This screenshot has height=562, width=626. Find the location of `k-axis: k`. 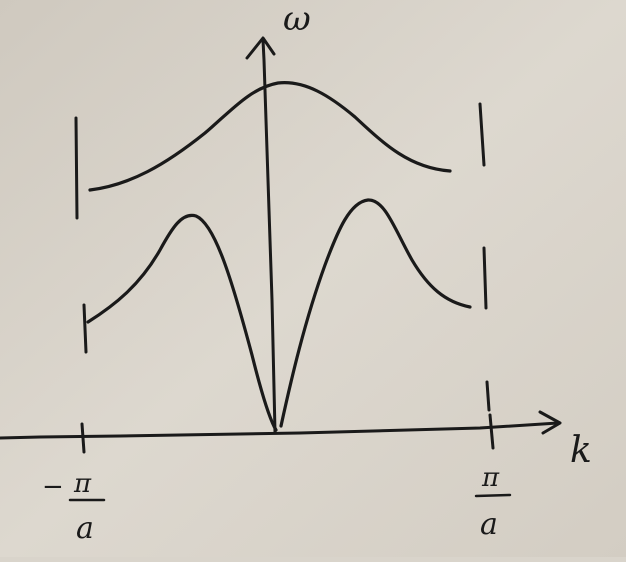

k-axis: k is located at coordinates (296, 440).